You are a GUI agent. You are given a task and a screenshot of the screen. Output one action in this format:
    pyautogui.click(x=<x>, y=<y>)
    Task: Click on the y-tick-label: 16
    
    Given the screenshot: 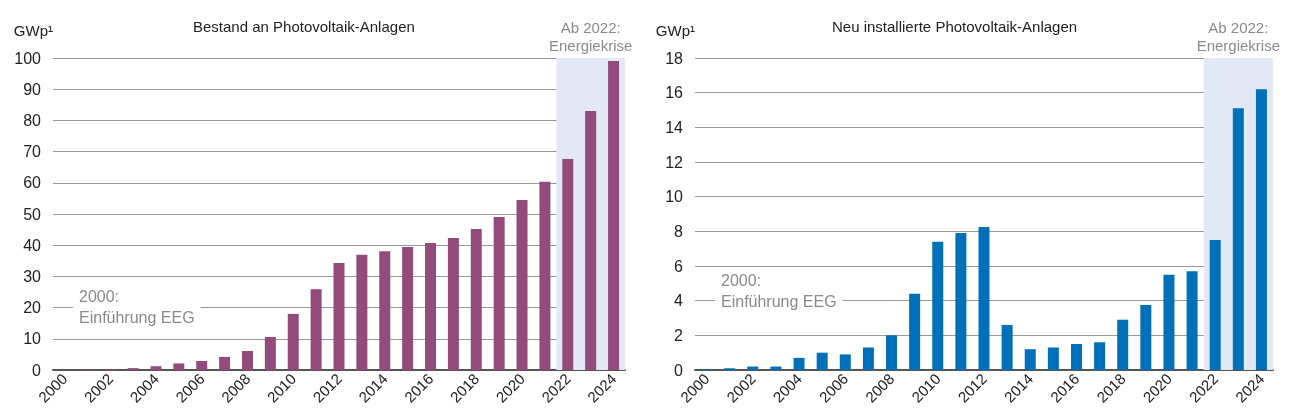 What is the action you would take?
    pyautogui.click(x=674, y=93)
    